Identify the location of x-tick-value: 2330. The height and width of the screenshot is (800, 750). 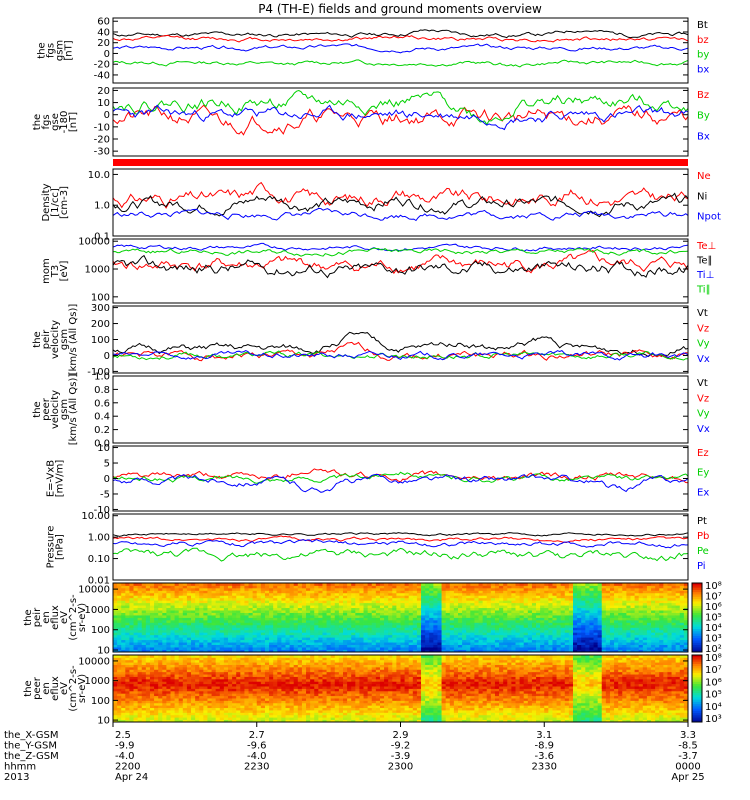
(544, 767).